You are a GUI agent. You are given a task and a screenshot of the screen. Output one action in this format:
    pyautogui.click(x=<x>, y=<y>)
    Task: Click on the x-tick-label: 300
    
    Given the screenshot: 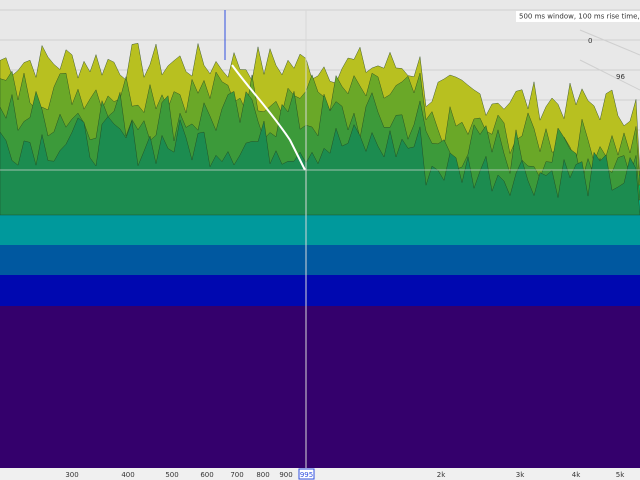 What is the action you would take?
    pyautogui.click(x=71, y=475)
    